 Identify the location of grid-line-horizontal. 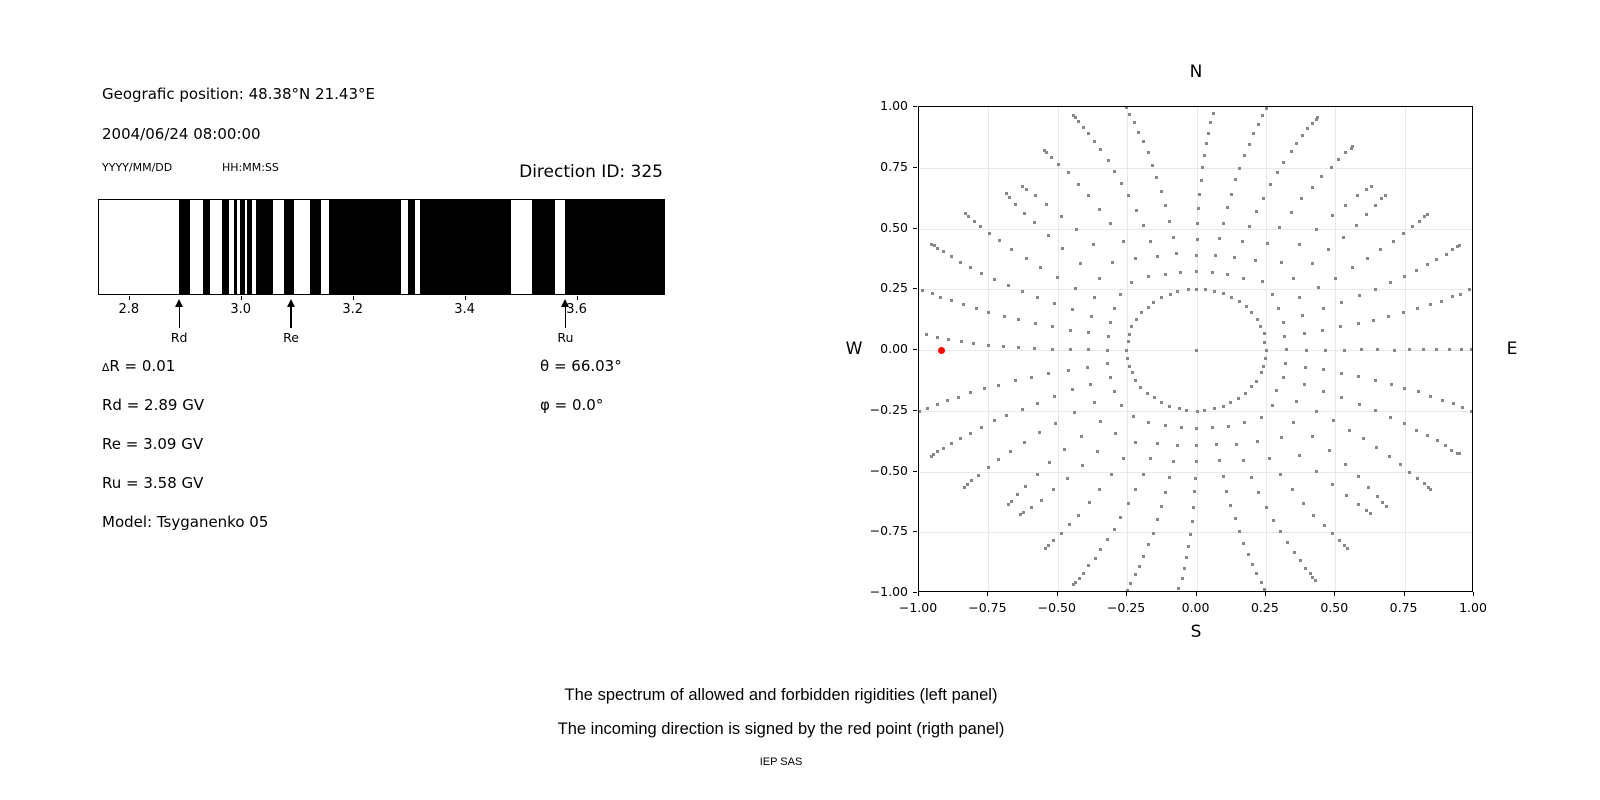
(1195, 411).